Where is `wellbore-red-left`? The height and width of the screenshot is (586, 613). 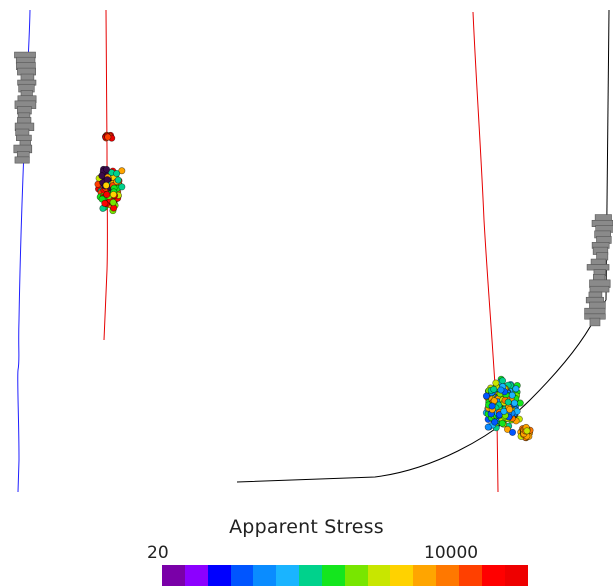
wellbore-red-left is located at coordinates (105, 175).